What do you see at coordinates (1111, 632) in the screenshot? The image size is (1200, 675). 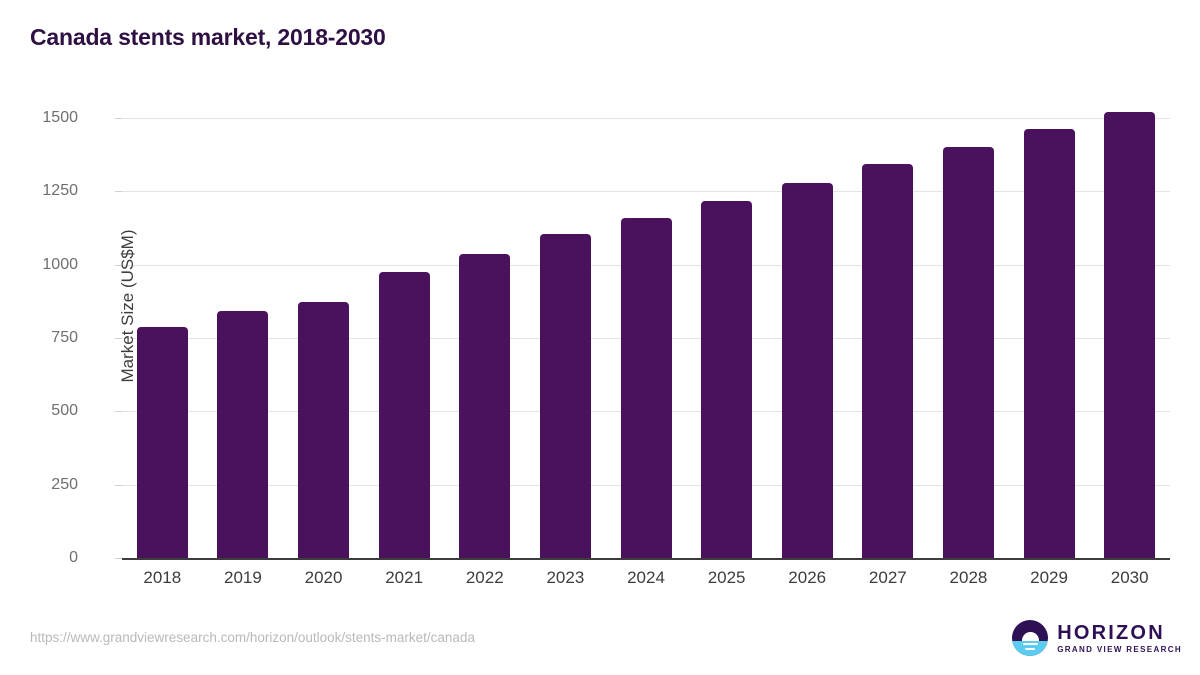 I see `brand-name: HORIZON` at bounding box center [1111, 632].